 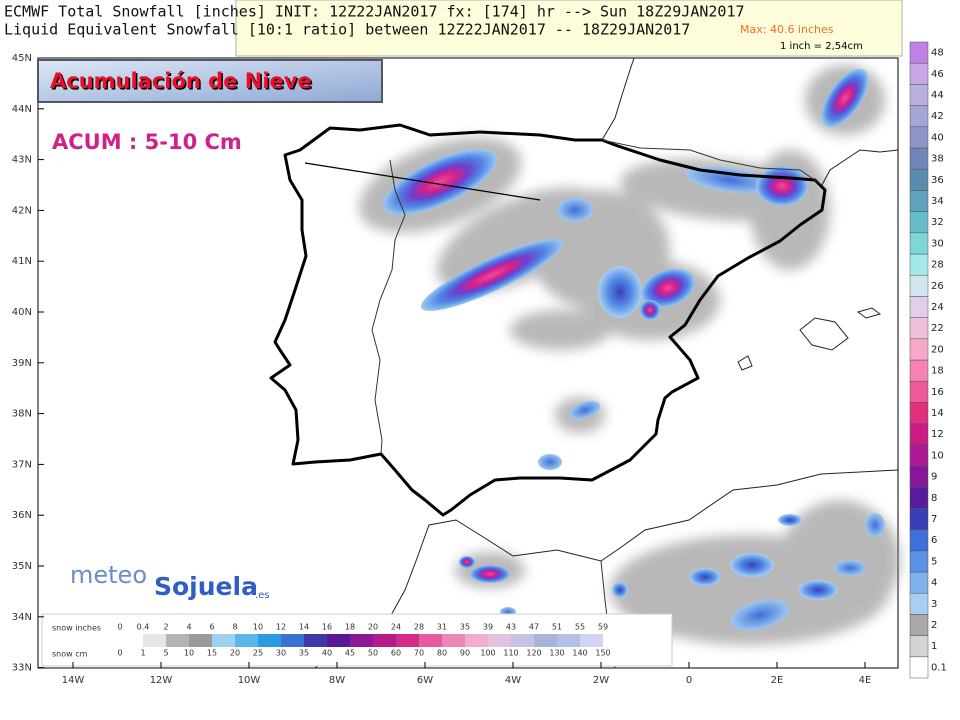 What do you see at coordinates (183, 83) in the screenshot?
I see `overlay-title-shadow: Acumulación de Nieve` at bounding box center [183, 83].